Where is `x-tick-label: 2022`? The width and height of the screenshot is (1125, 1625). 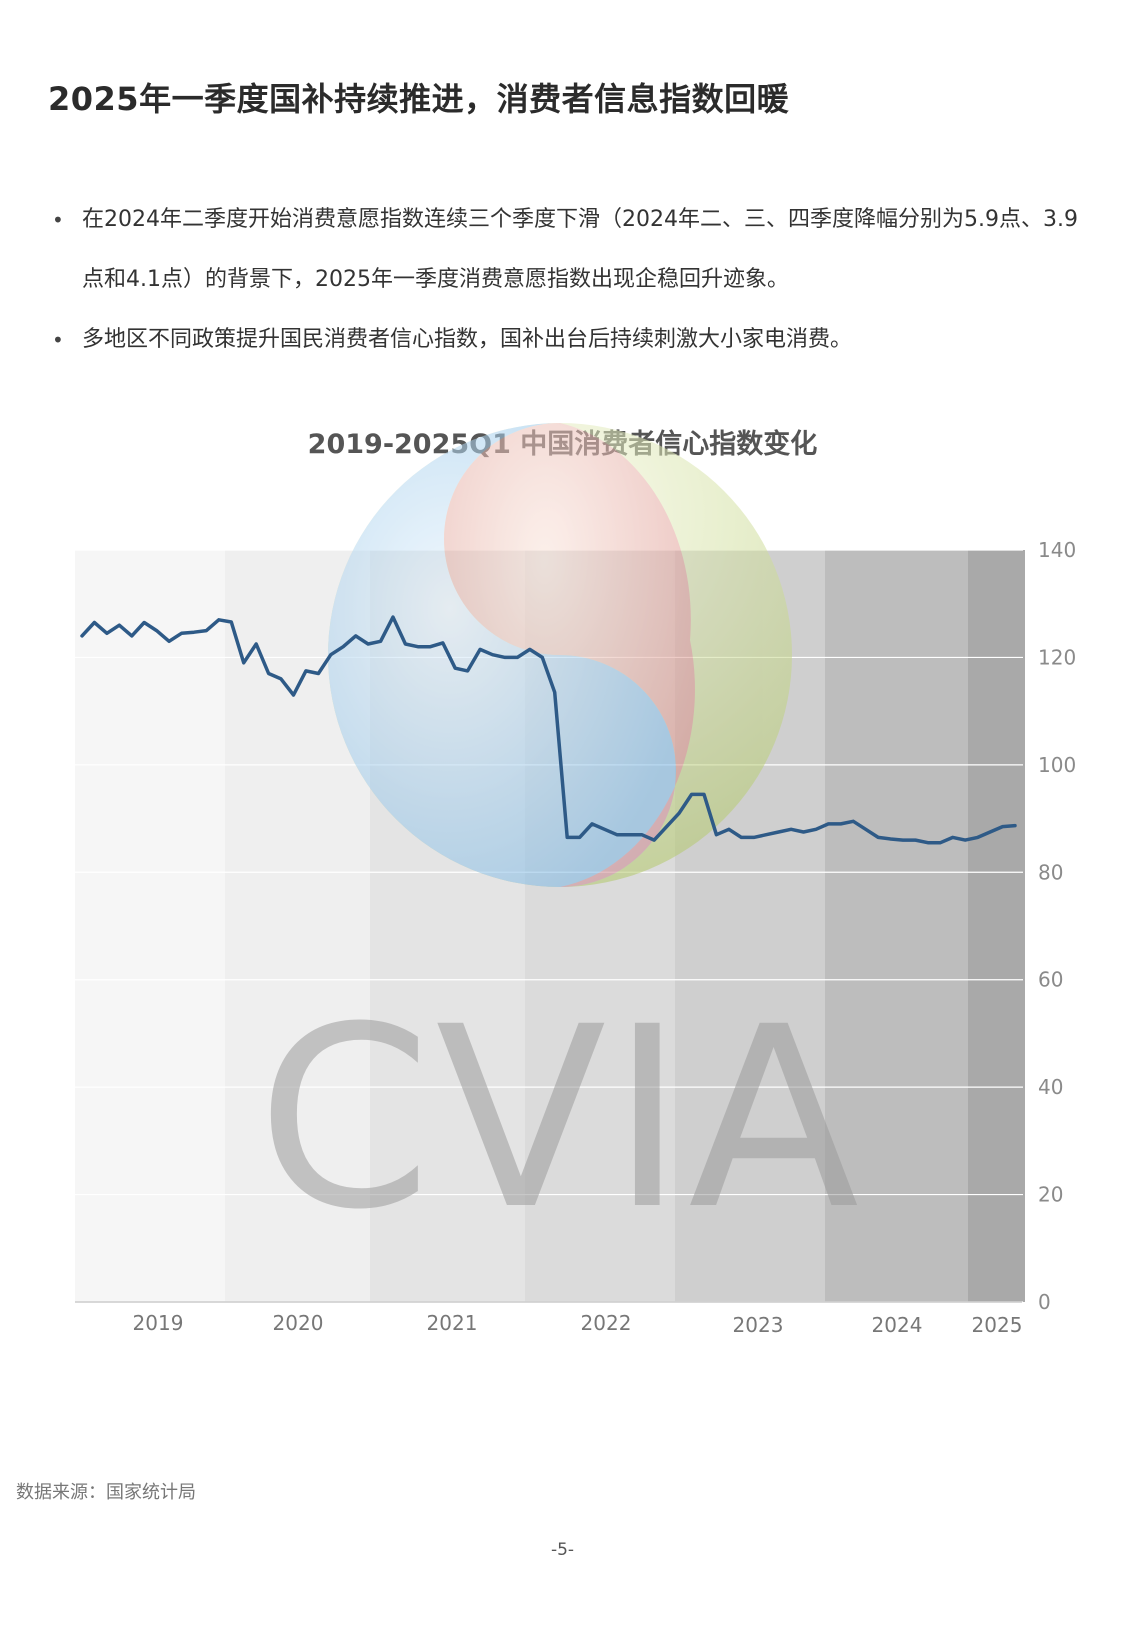
x-tick-label: 2022 is located at coordinates (606, 1323).